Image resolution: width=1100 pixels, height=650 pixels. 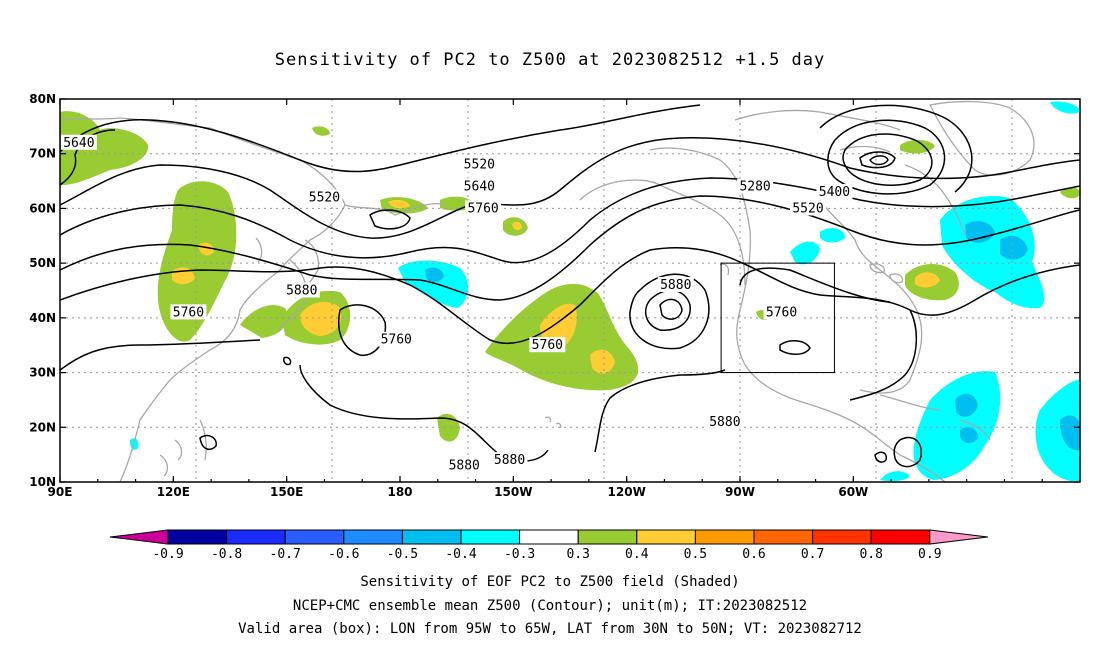 I want to click on longitude-labels: 90E 120E 150E 180 150W 120W 90W 60W, so click(x=458, y=492).